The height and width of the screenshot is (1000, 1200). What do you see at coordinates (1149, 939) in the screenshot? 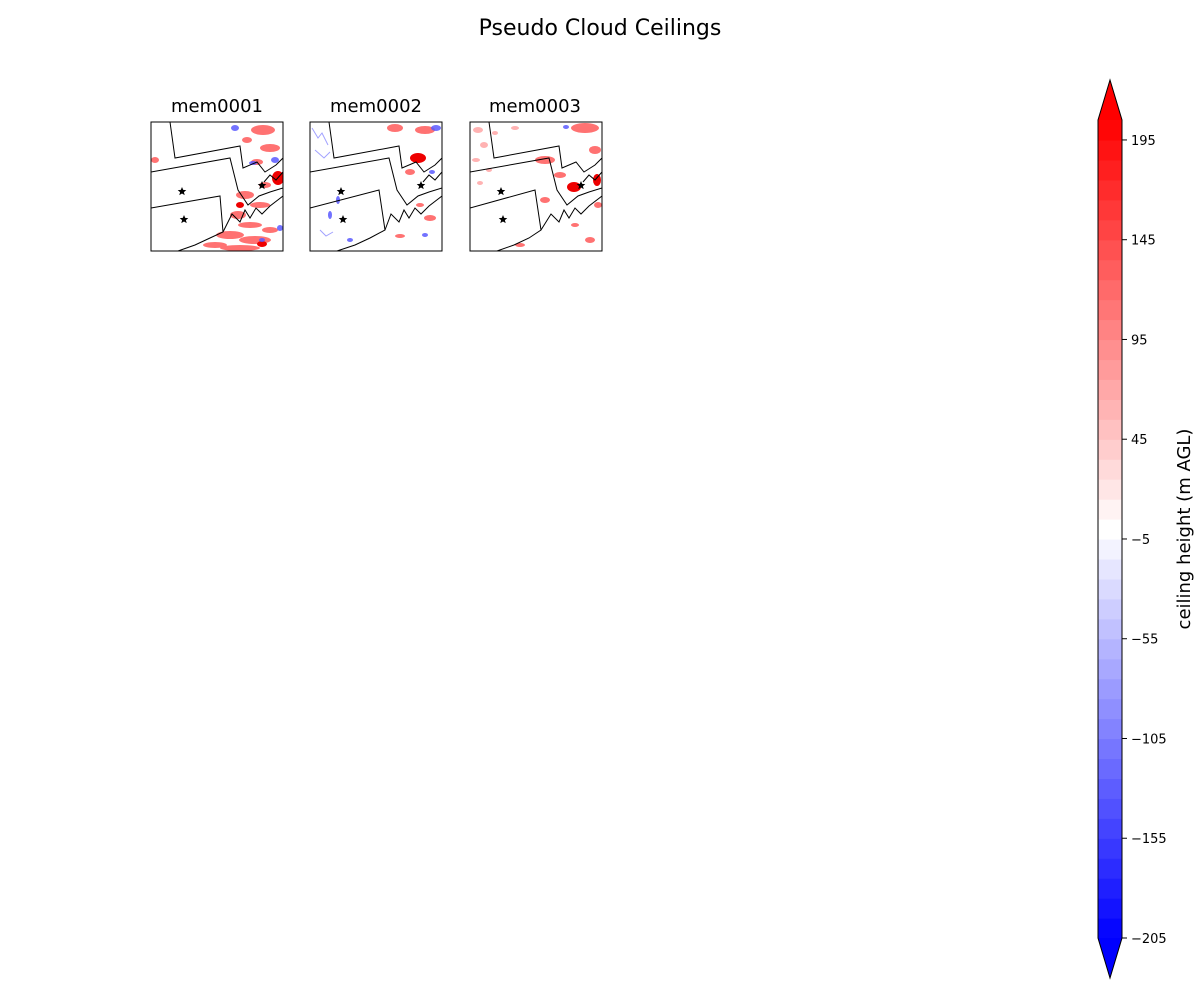
I see `colorbar-tick-label: −205` at bounding box center [1149, 939].